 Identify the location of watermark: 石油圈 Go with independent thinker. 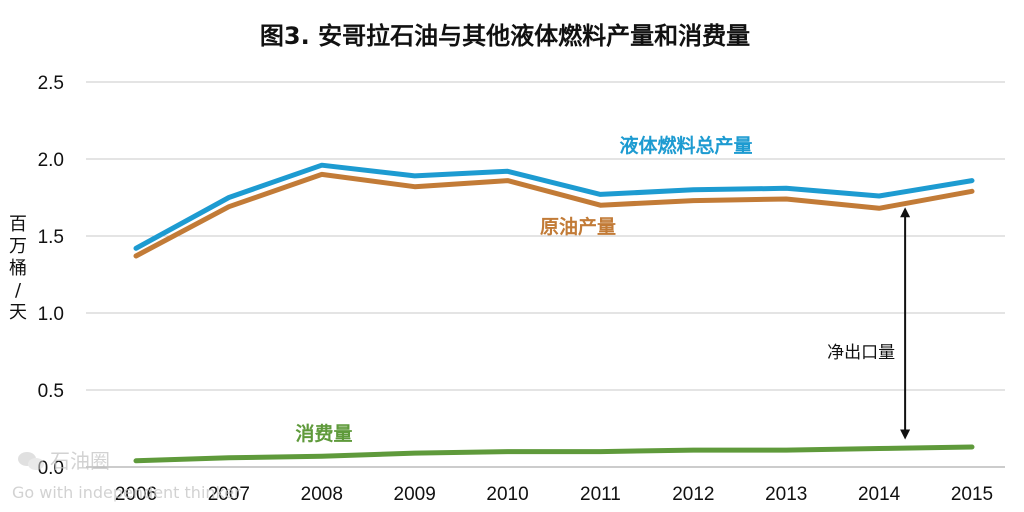
(126, 475).